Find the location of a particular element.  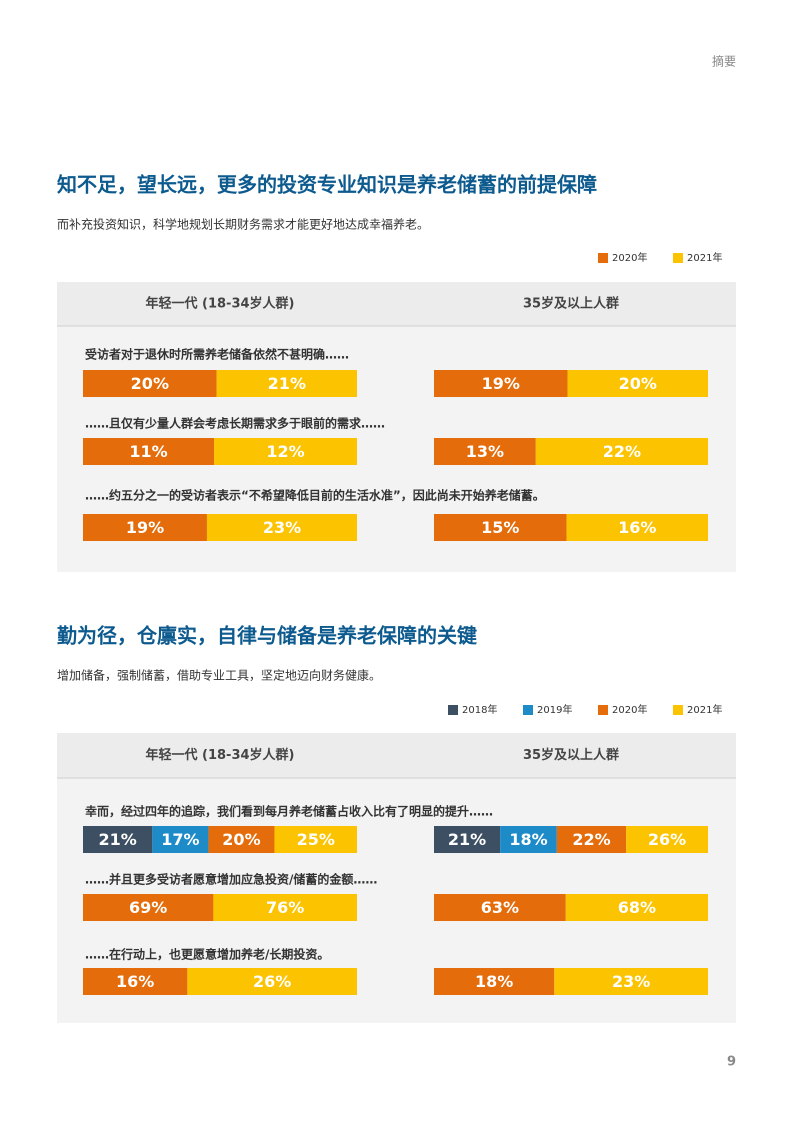

value-label: 13% is located at coordinates (485, 451).